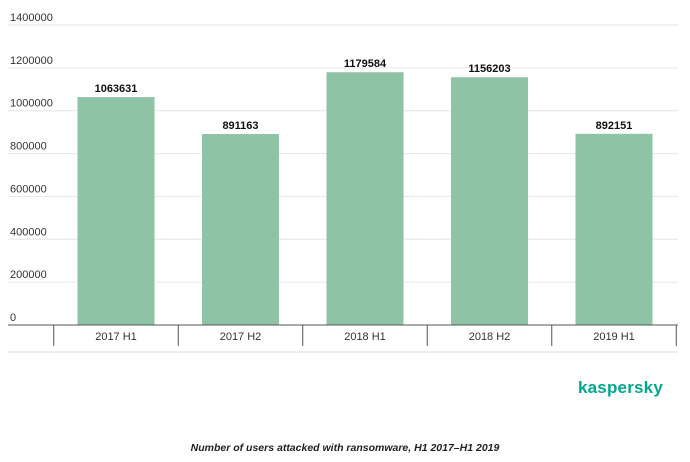 The image size is (690, 462). What do you see at coordinates (116, 89) in the screenshot?
I see `data-label: 1063631` at bounding box center [116, 89].